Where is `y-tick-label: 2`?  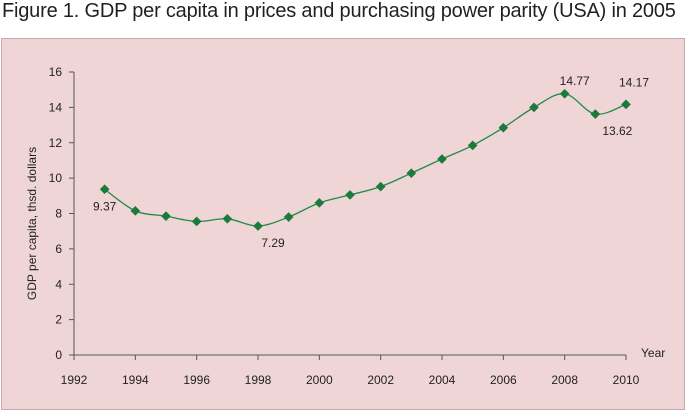
y-tick-label: 2 is located at coordinates (58, 320).